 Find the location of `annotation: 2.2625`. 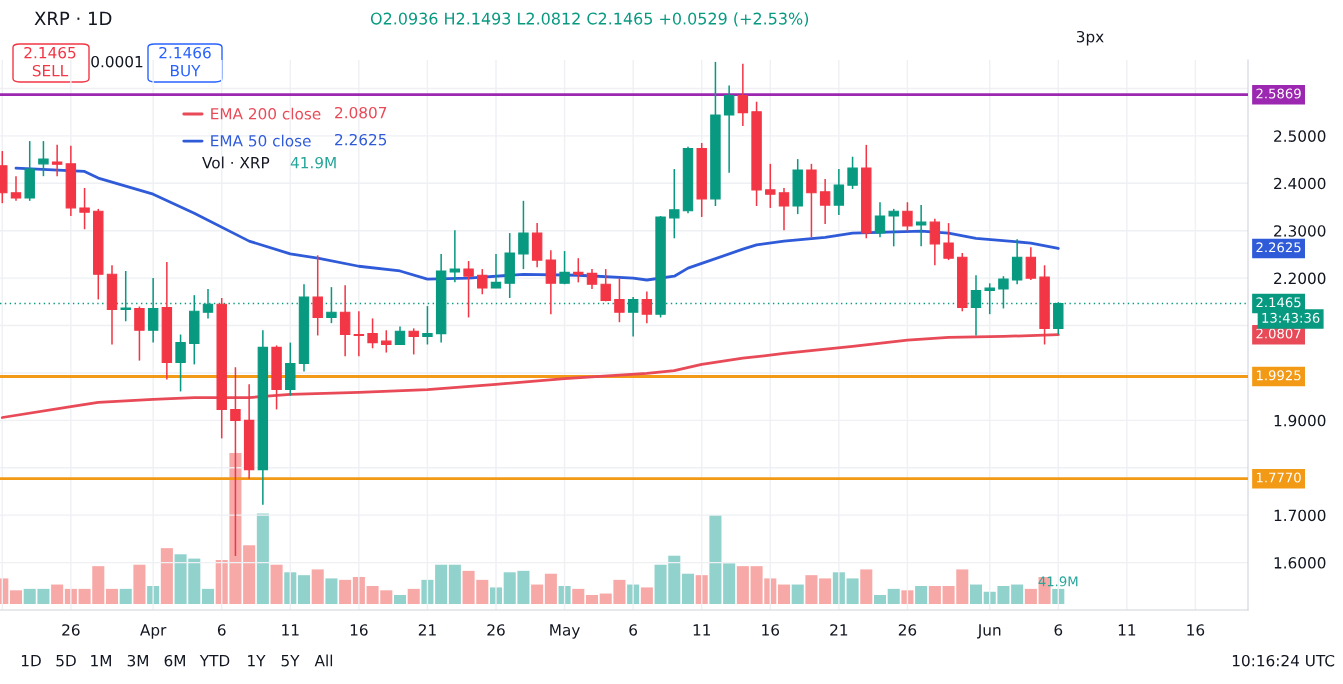

annotation: 2.2625 is located at coordinates (361, 139).